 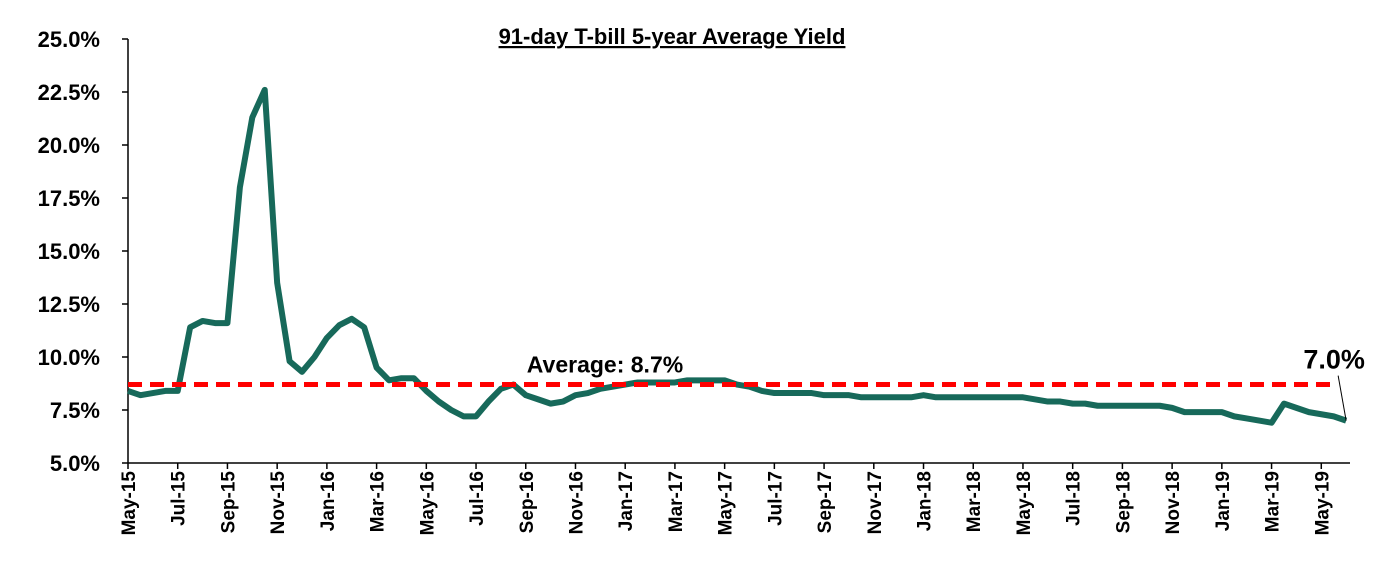 I want to click on x-tick-label: Sep-17, so click(x=825, y=502).